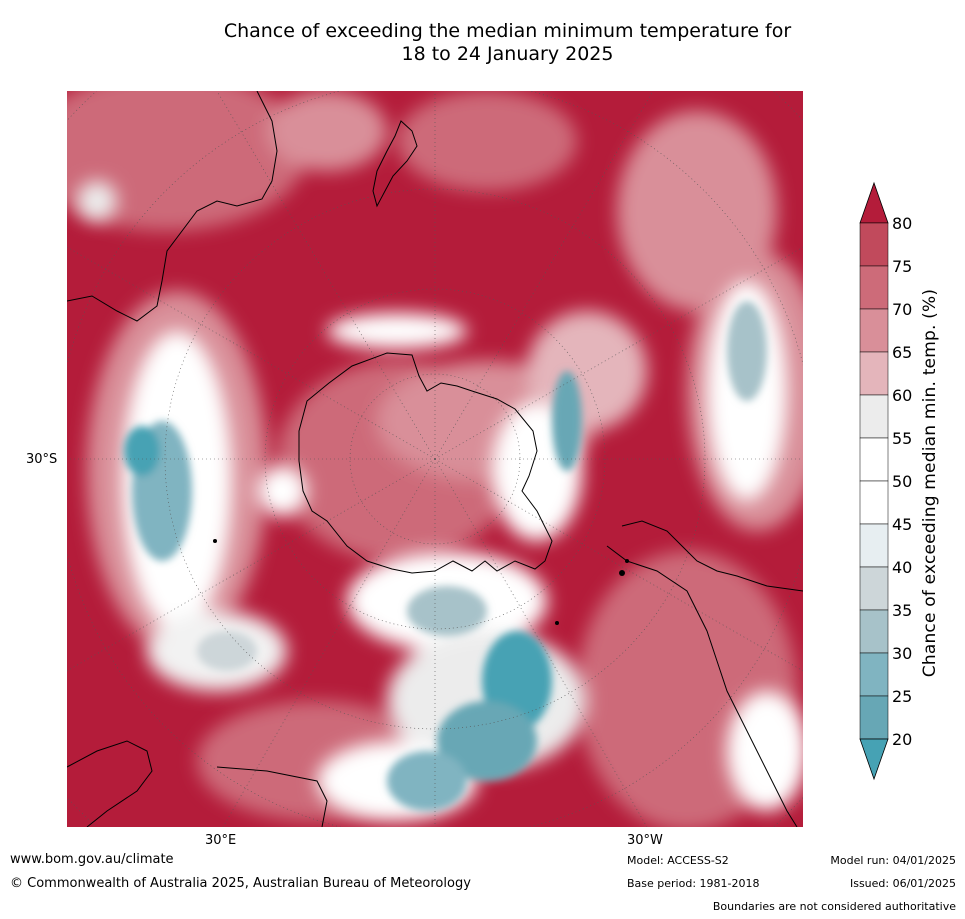 The width and height of the screenshot is (965, 919). Describe the element at coordinates (874, 202) in the screenshot. I see `colorbar-arrow-top` at that location.